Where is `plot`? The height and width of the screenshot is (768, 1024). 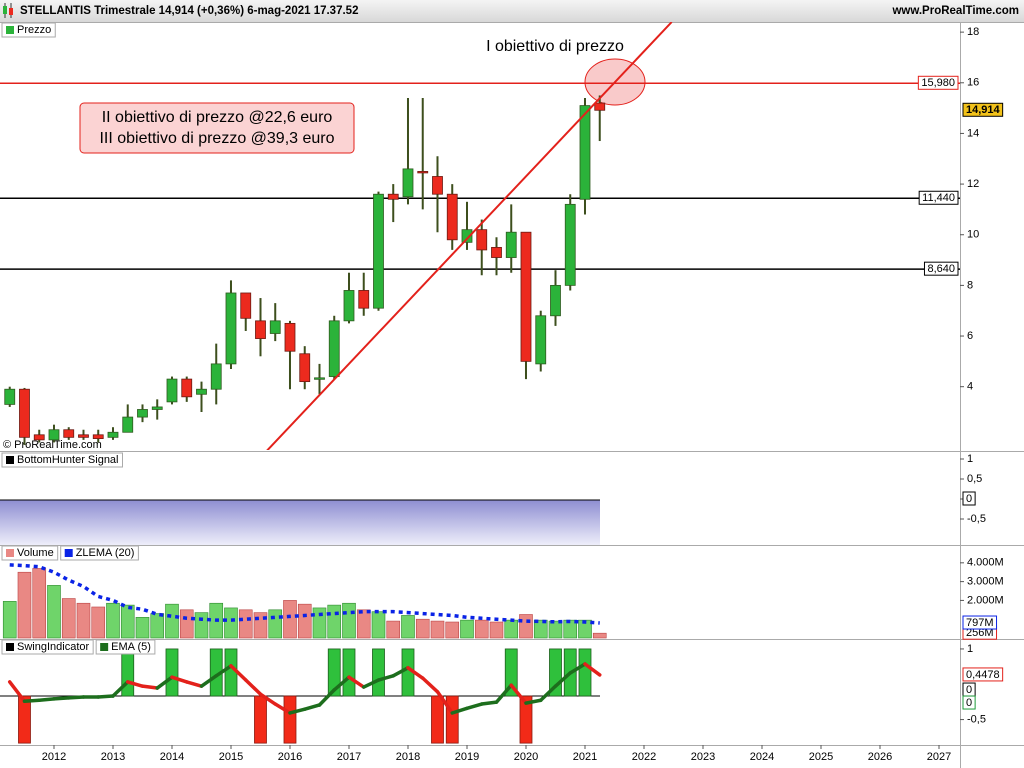 plot is located at coordinates (304, 601).